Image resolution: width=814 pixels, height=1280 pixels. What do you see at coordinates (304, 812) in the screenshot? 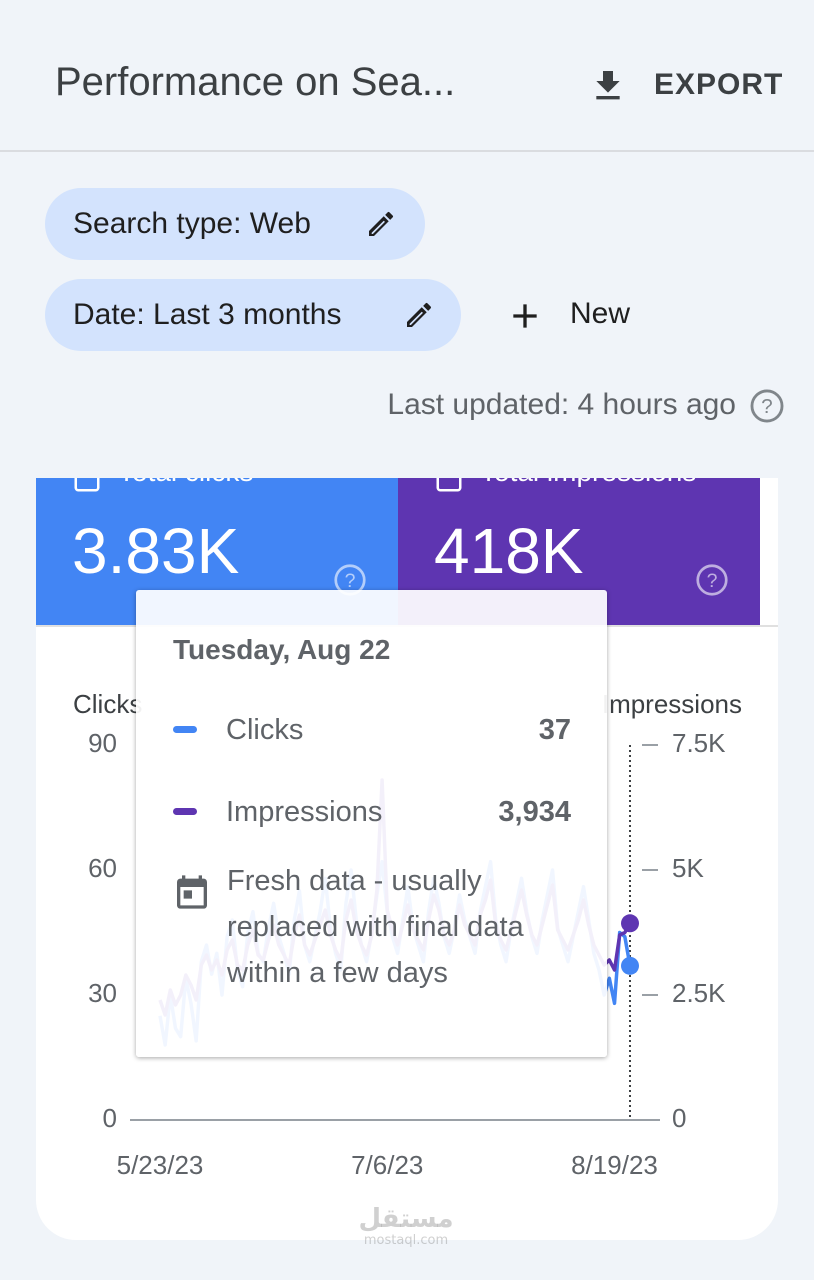
I see `tooltip-series: Impressions` at bounding box center [304, 812].